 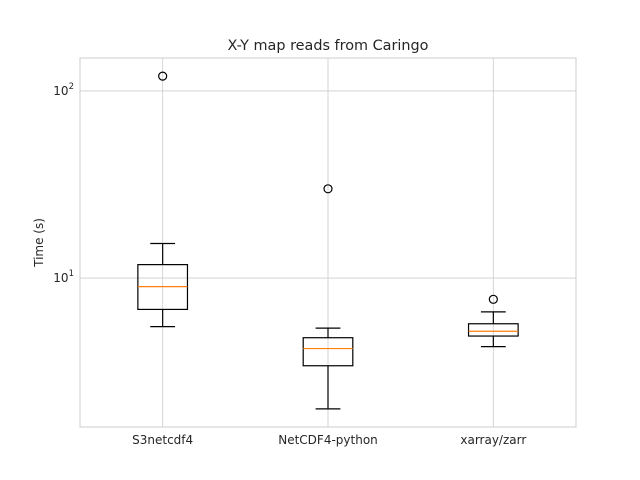 What do you see at coordinates (493, 440) in the screenshot?
I see `x-tick-label: xarray/zarr` at bounding box center [493, 440].